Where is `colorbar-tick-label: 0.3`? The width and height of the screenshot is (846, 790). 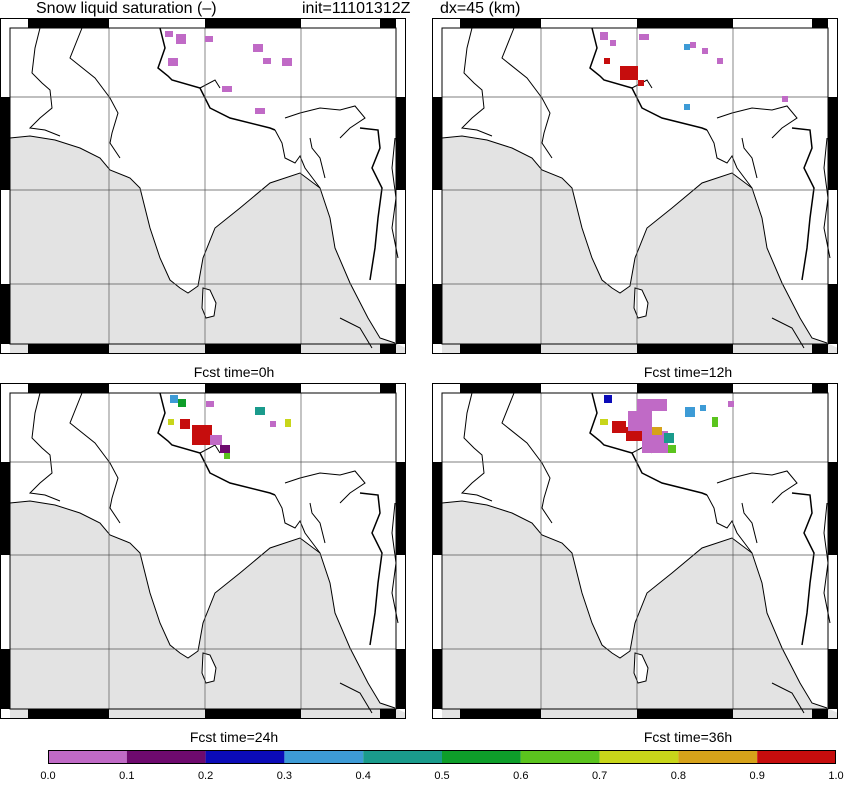
colorbar-tick-label: 0.3 is located at coordinates (284, 776).